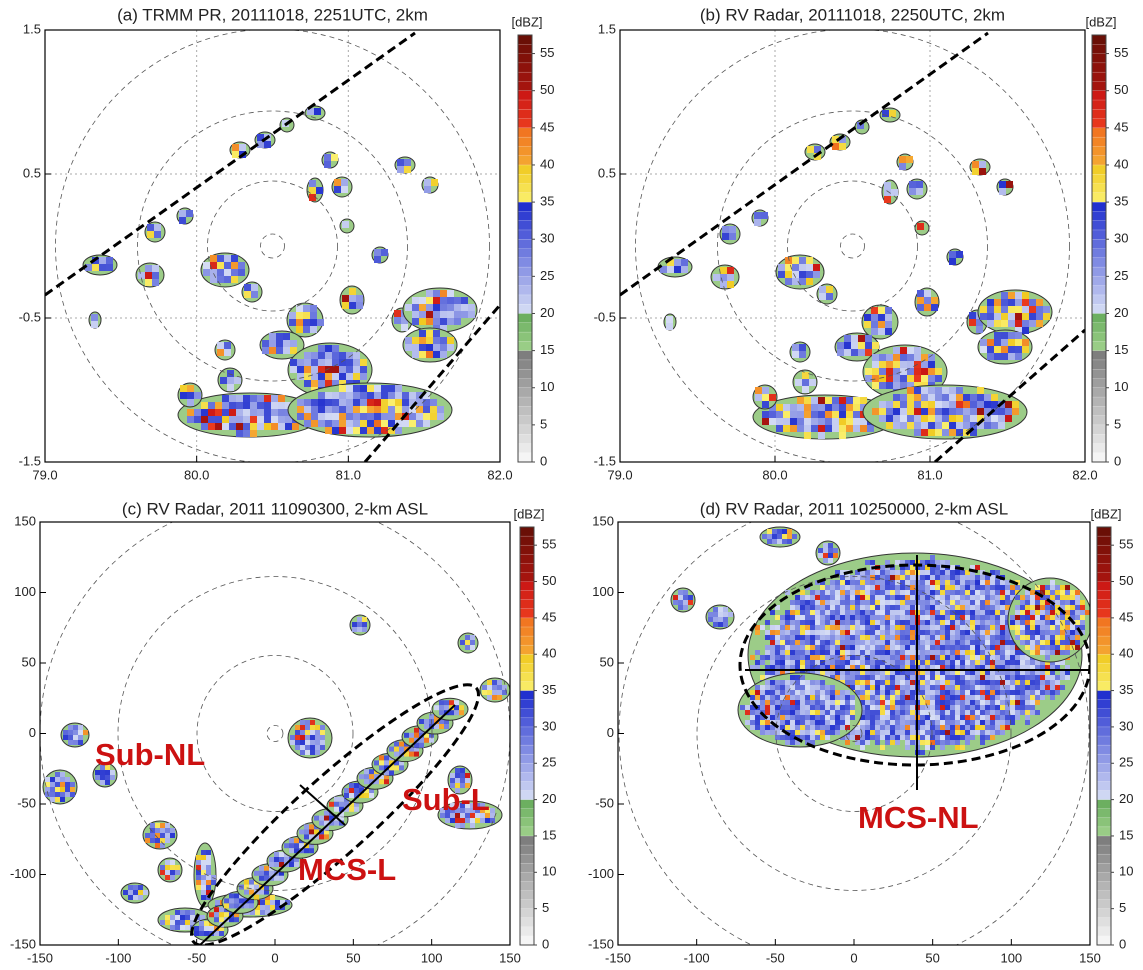 The width and height of the screenshot is (1143, 970). I want to click on colorbar-tick-label: 0, so click(545, 943).